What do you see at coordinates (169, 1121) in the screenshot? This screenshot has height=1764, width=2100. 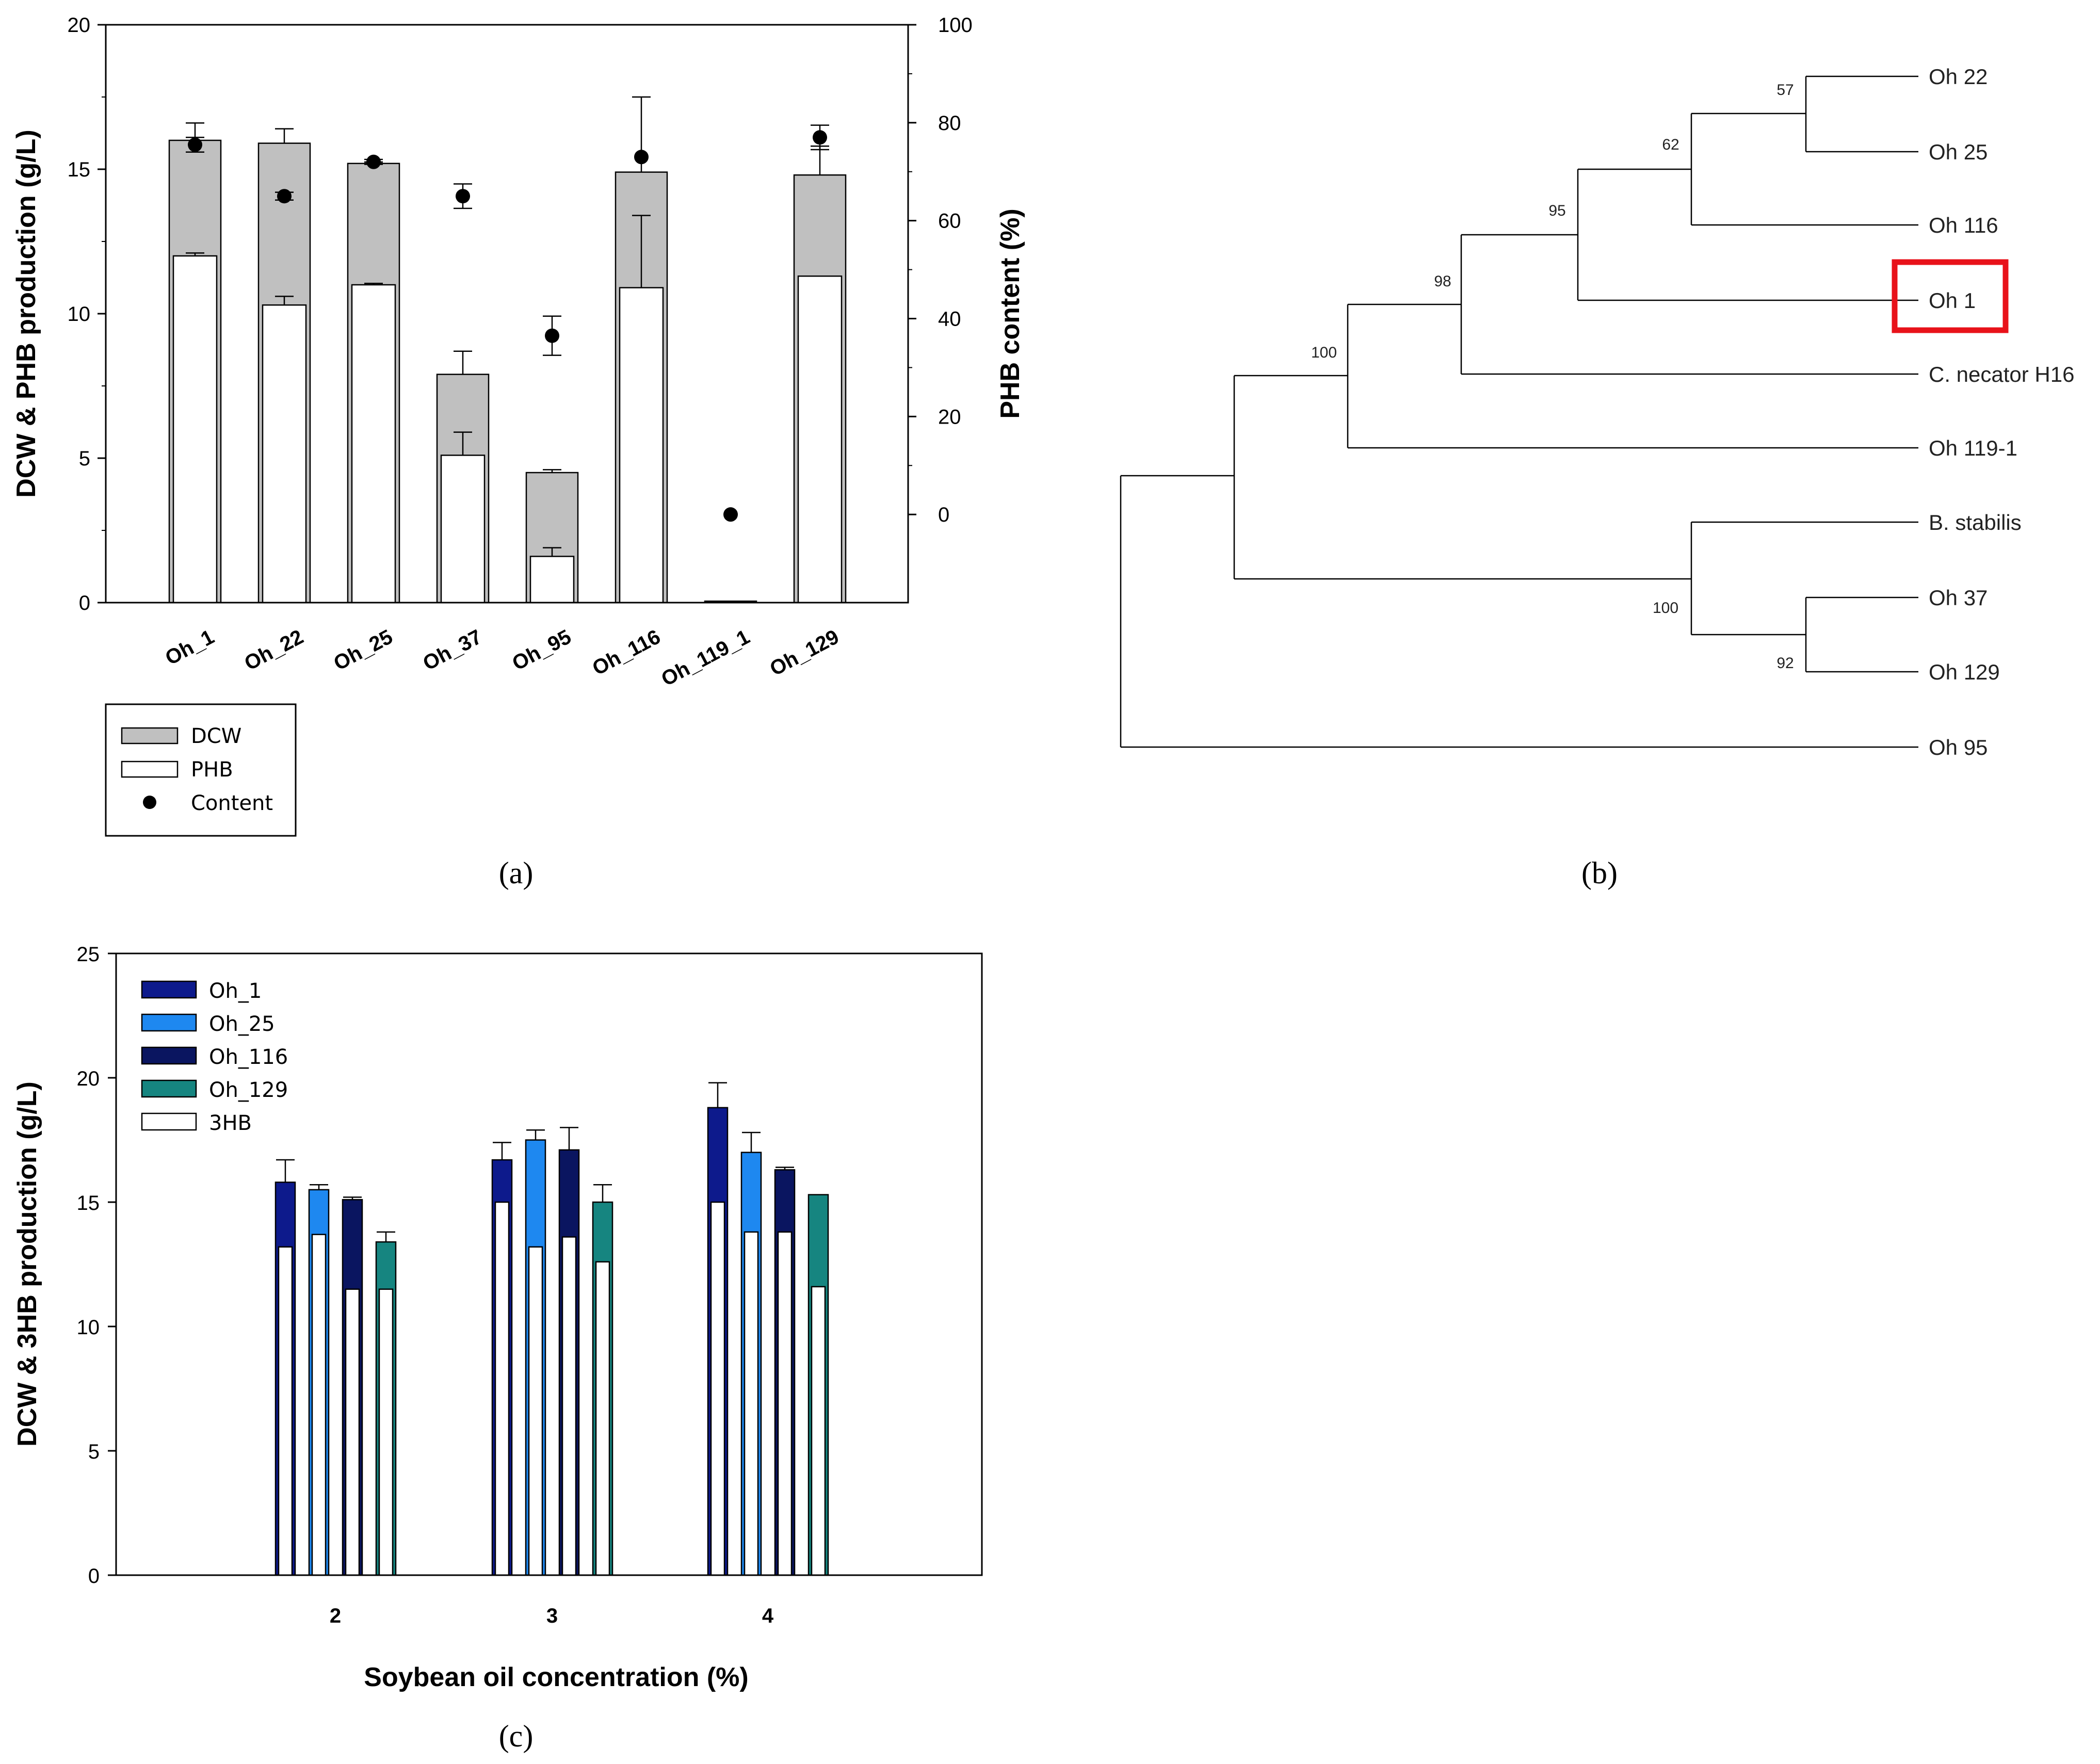 I see `legend-swatch-3hb` at bounding box center [169, 1121].